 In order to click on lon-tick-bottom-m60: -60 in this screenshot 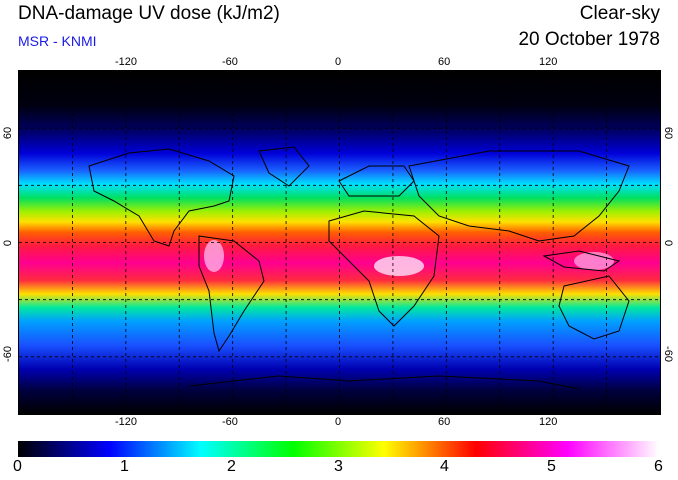, I will do `click(230, 422)`.